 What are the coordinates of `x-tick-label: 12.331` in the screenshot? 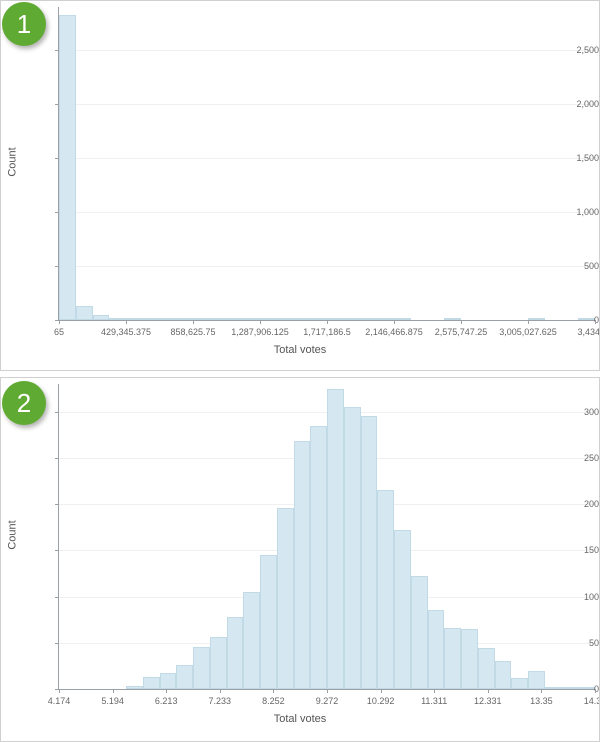 It's located at (488, 701).